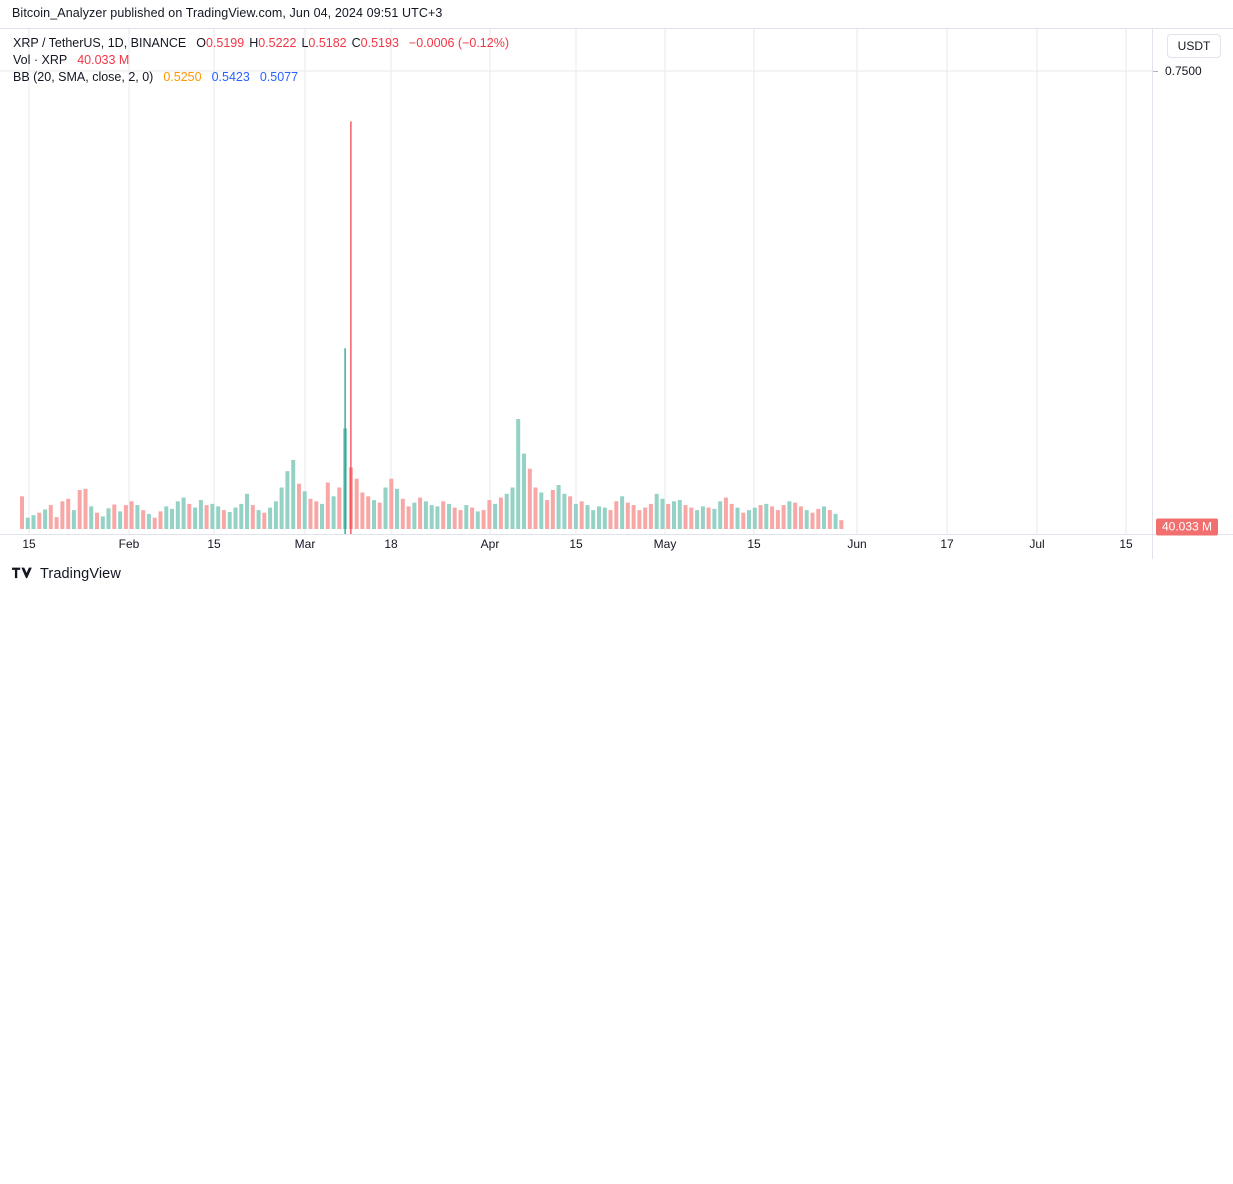 This screenshot has height=1184, width=1233. I want to click on ohlc-open-label: O, so click(201, 43).